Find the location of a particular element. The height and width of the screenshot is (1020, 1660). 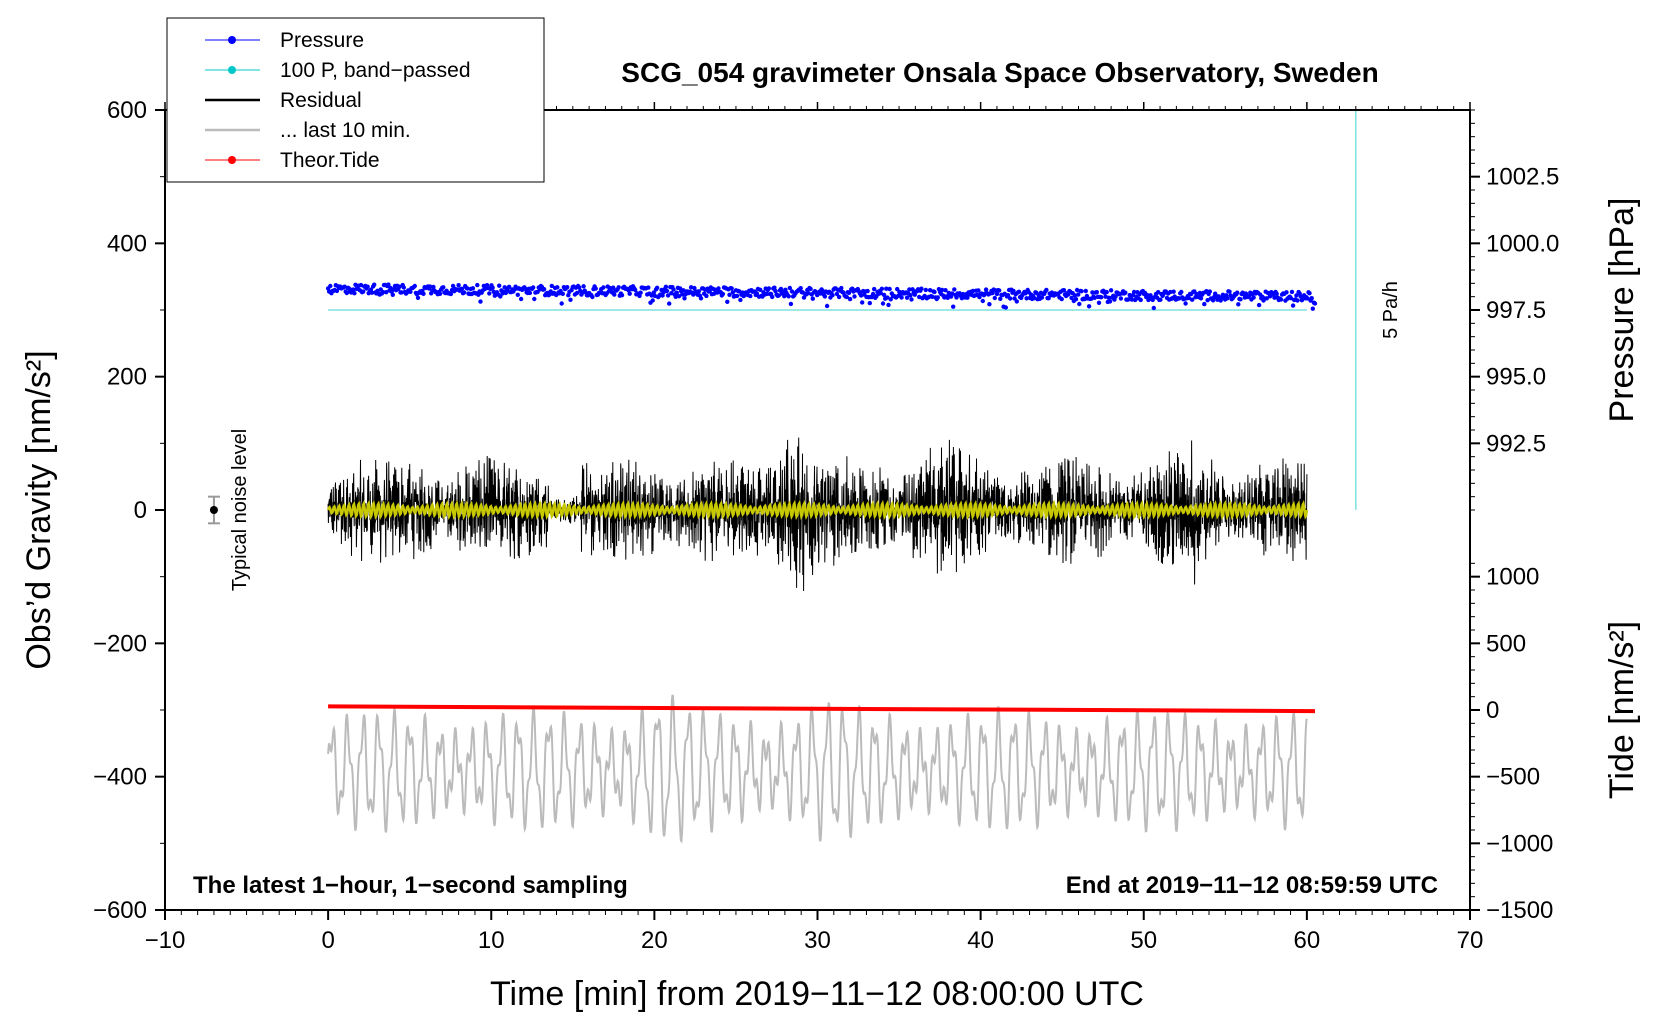

y-tick-label: 600 is located at coordinates (127, 110).